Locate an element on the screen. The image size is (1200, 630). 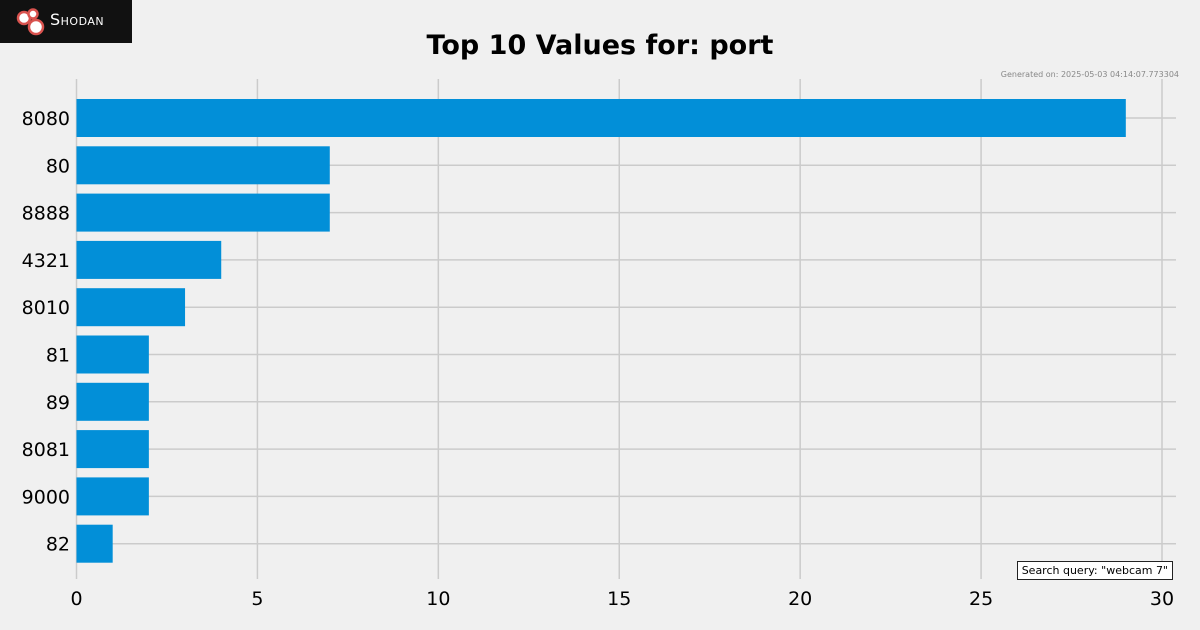
y-tick-label: 8888 is located at coordinates (46, 214).